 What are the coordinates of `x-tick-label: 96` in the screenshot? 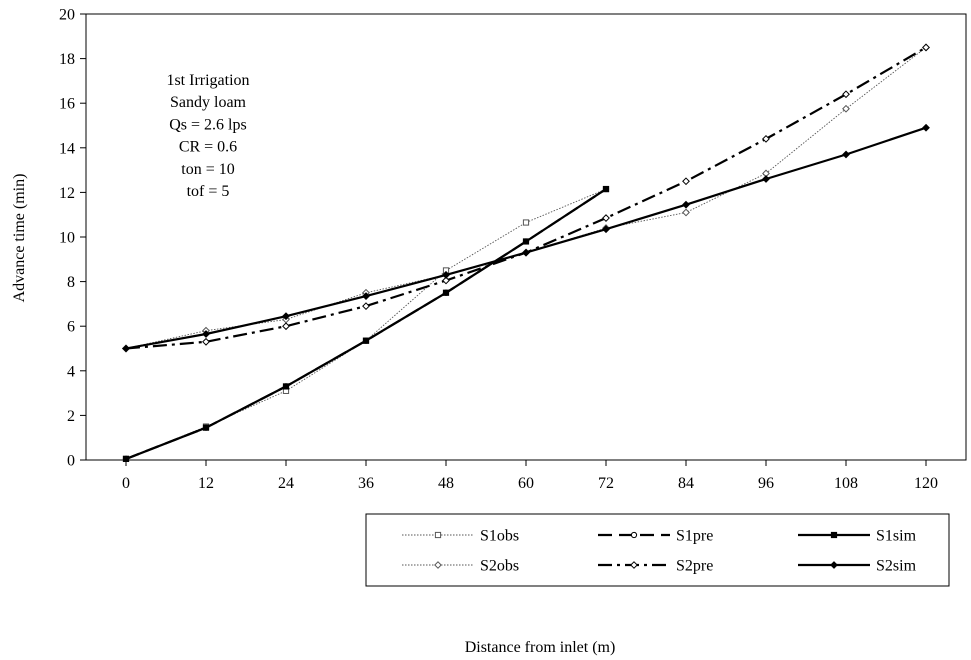 It's located at (766, 483).